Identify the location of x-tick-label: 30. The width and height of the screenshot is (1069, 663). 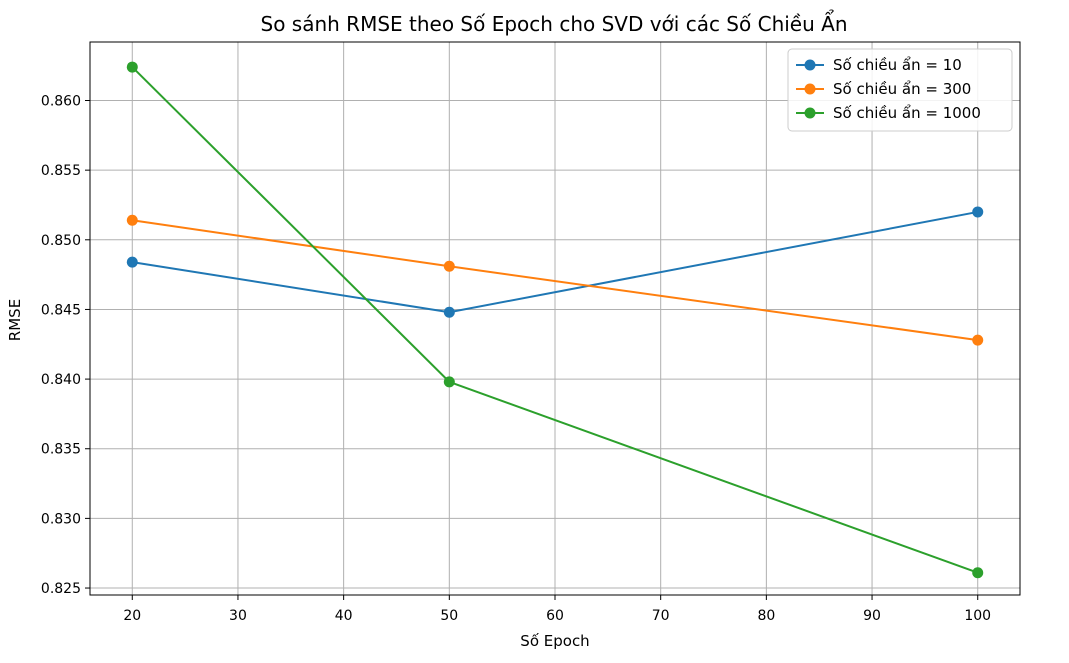
(238, 616).